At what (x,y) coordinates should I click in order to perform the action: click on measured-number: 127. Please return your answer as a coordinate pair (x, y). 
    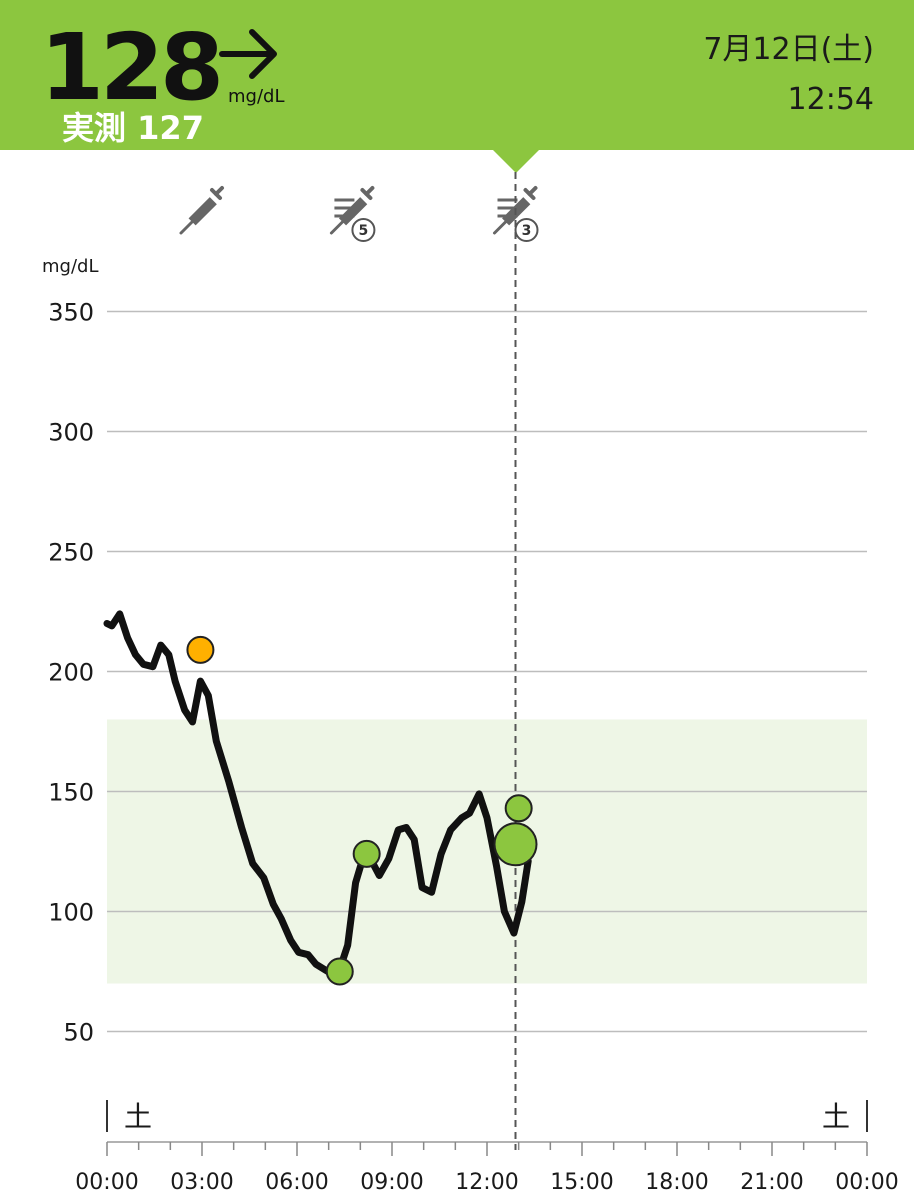
    Looking at the image, I should click on (170, 128).